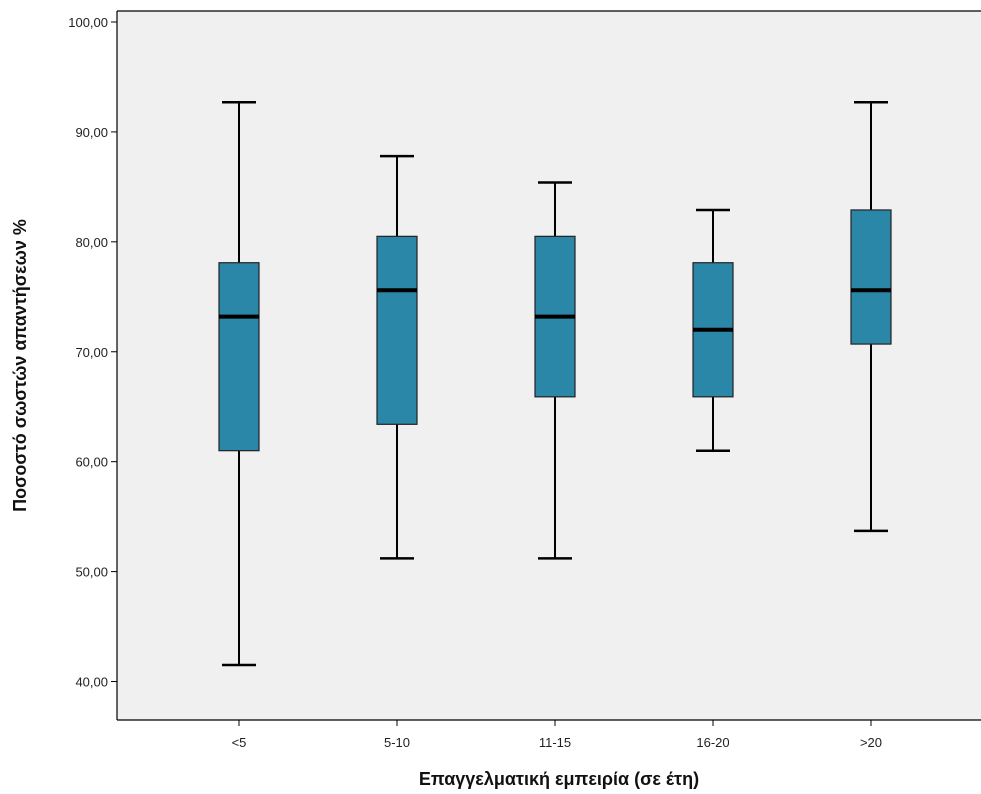 This screenshot has width=981, height=794. Describe the element at coordinates (88, 22) in the screenshot. I see `y-tick-label: 100,00` at that location.